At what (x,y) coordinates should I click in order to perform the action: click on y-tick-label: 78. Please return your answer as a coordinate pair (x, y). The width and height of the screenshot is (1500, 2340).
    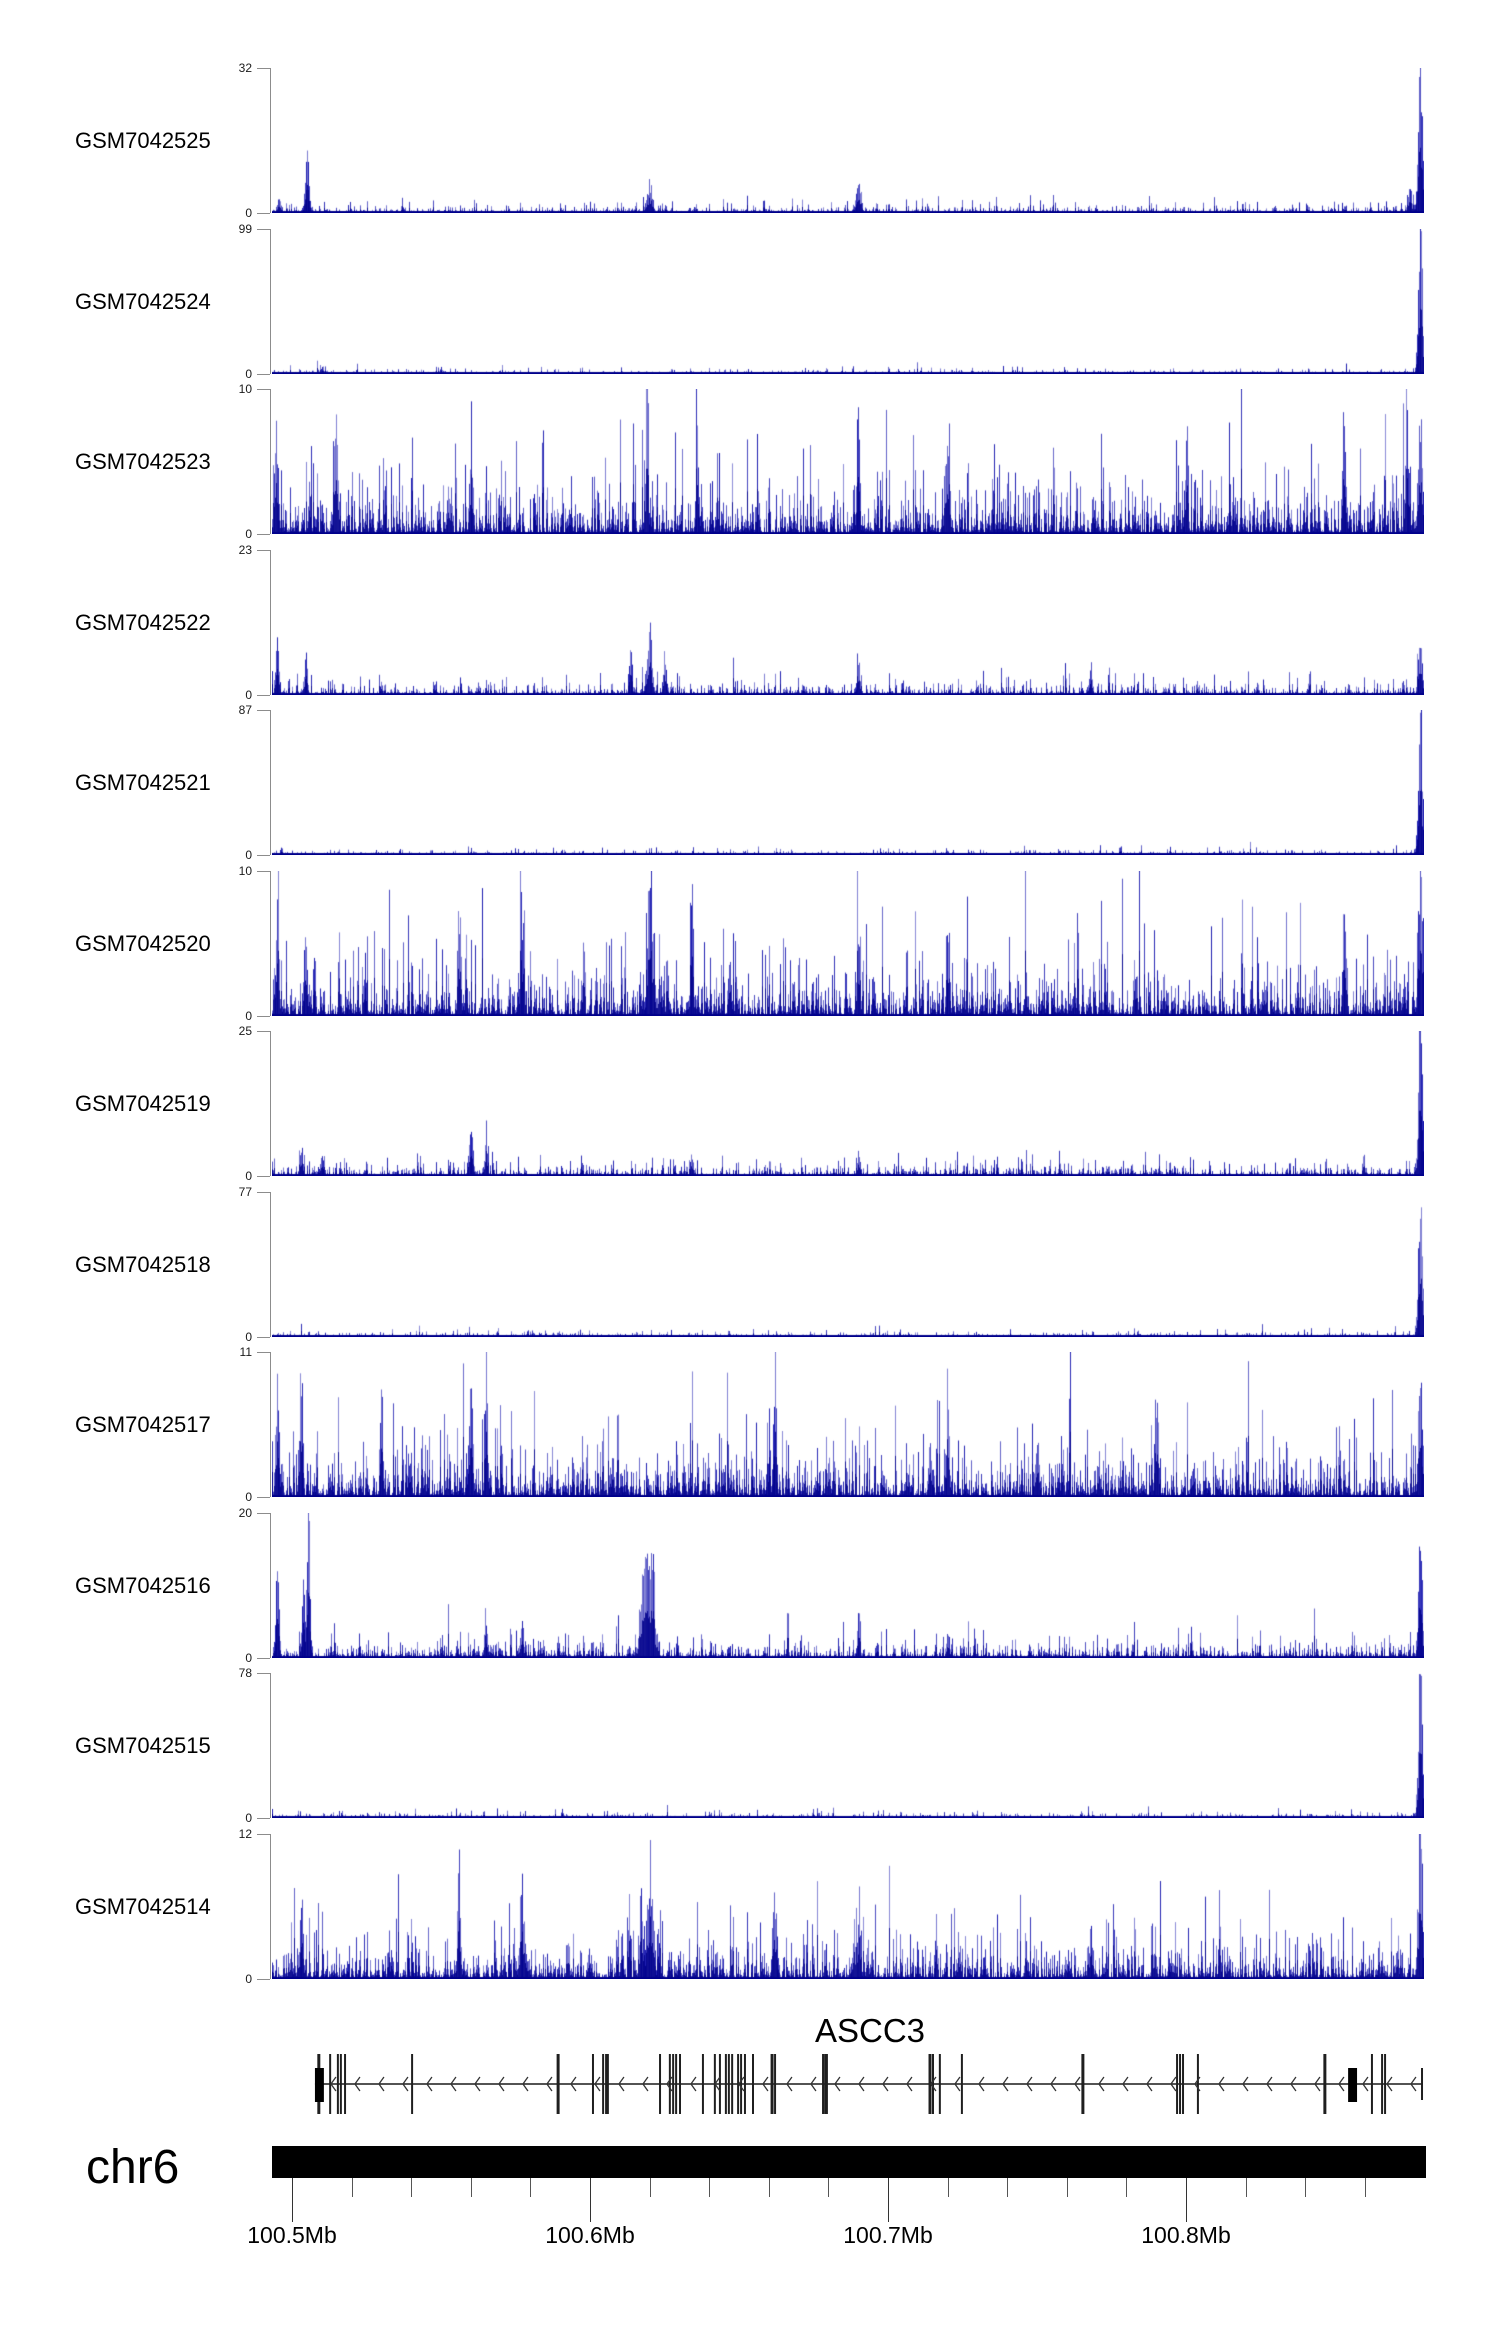
    Looking at the image, I should click on (245, 1673).